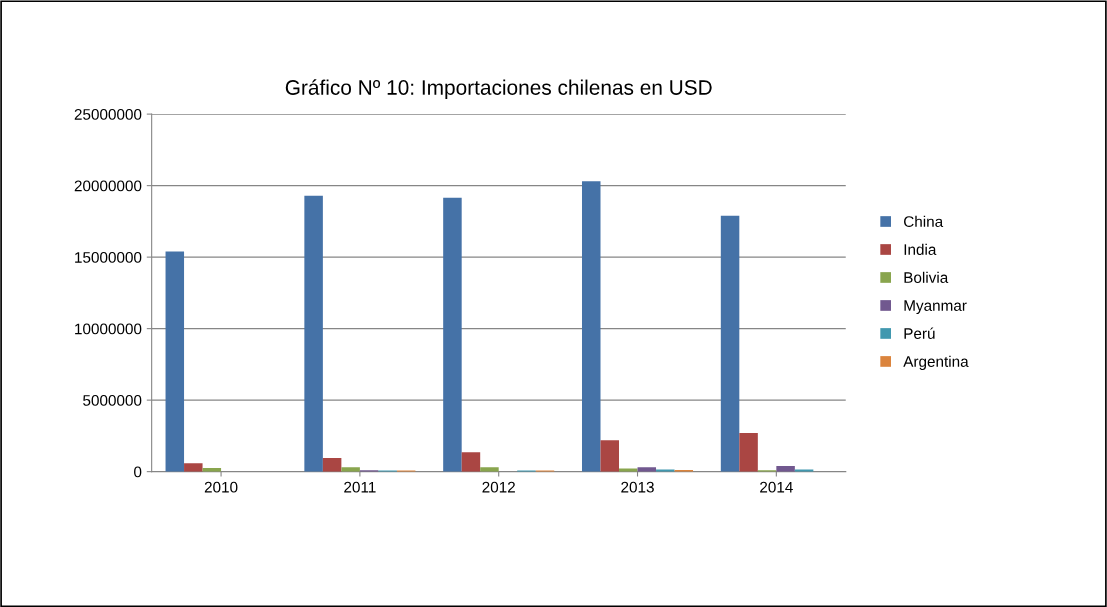 The height and width of the screenshot is (607, 1107). I want to click on y-tick-label: 25000000, so click(108, 114).